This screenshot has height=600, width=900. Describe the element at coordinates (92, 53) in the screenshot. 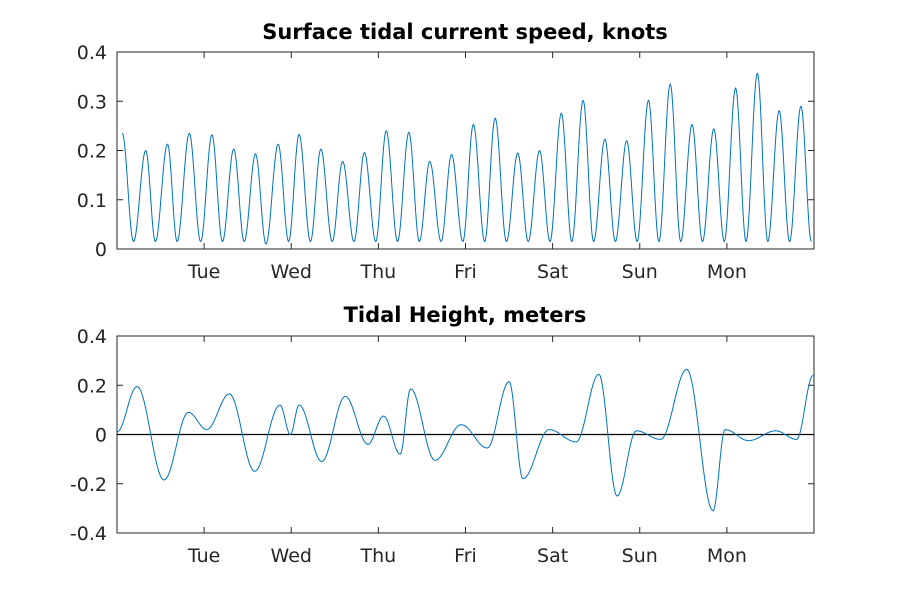

I see `top-ytick-label: 0.4` at that location.